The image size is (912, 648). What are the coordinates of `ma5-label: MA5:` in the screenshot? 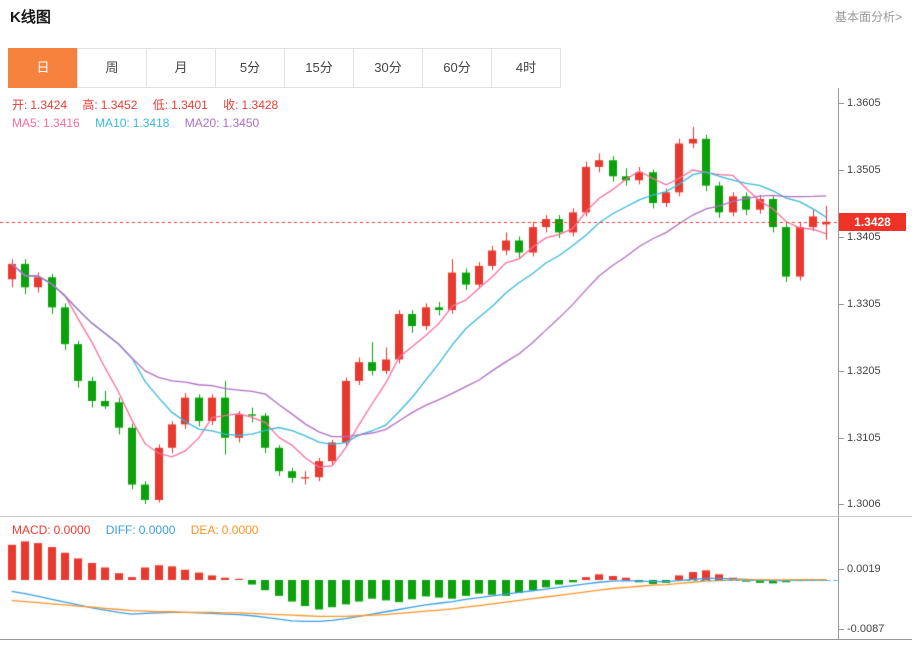 It's located at (26, 123).